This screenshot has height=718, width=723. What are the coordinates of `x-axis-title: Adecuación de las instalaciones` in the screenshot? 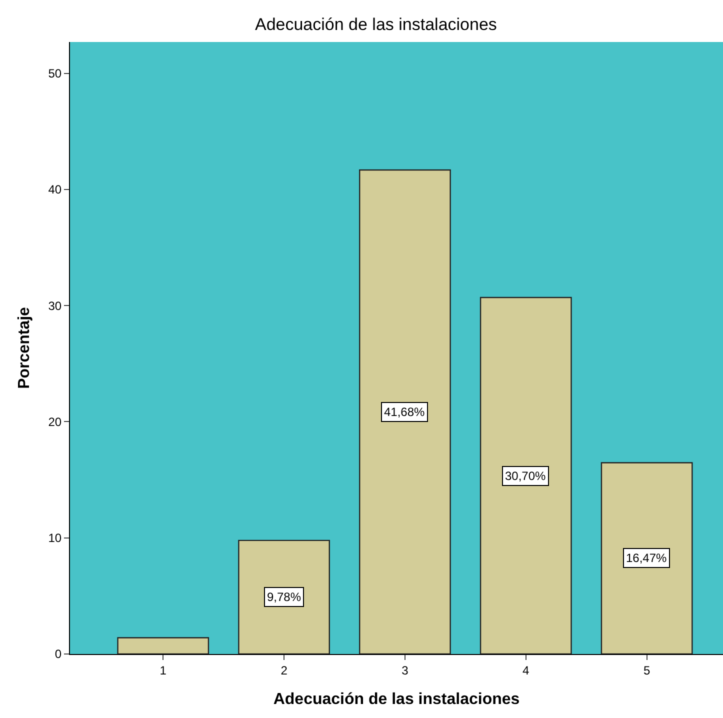 It's located at (396, 699).